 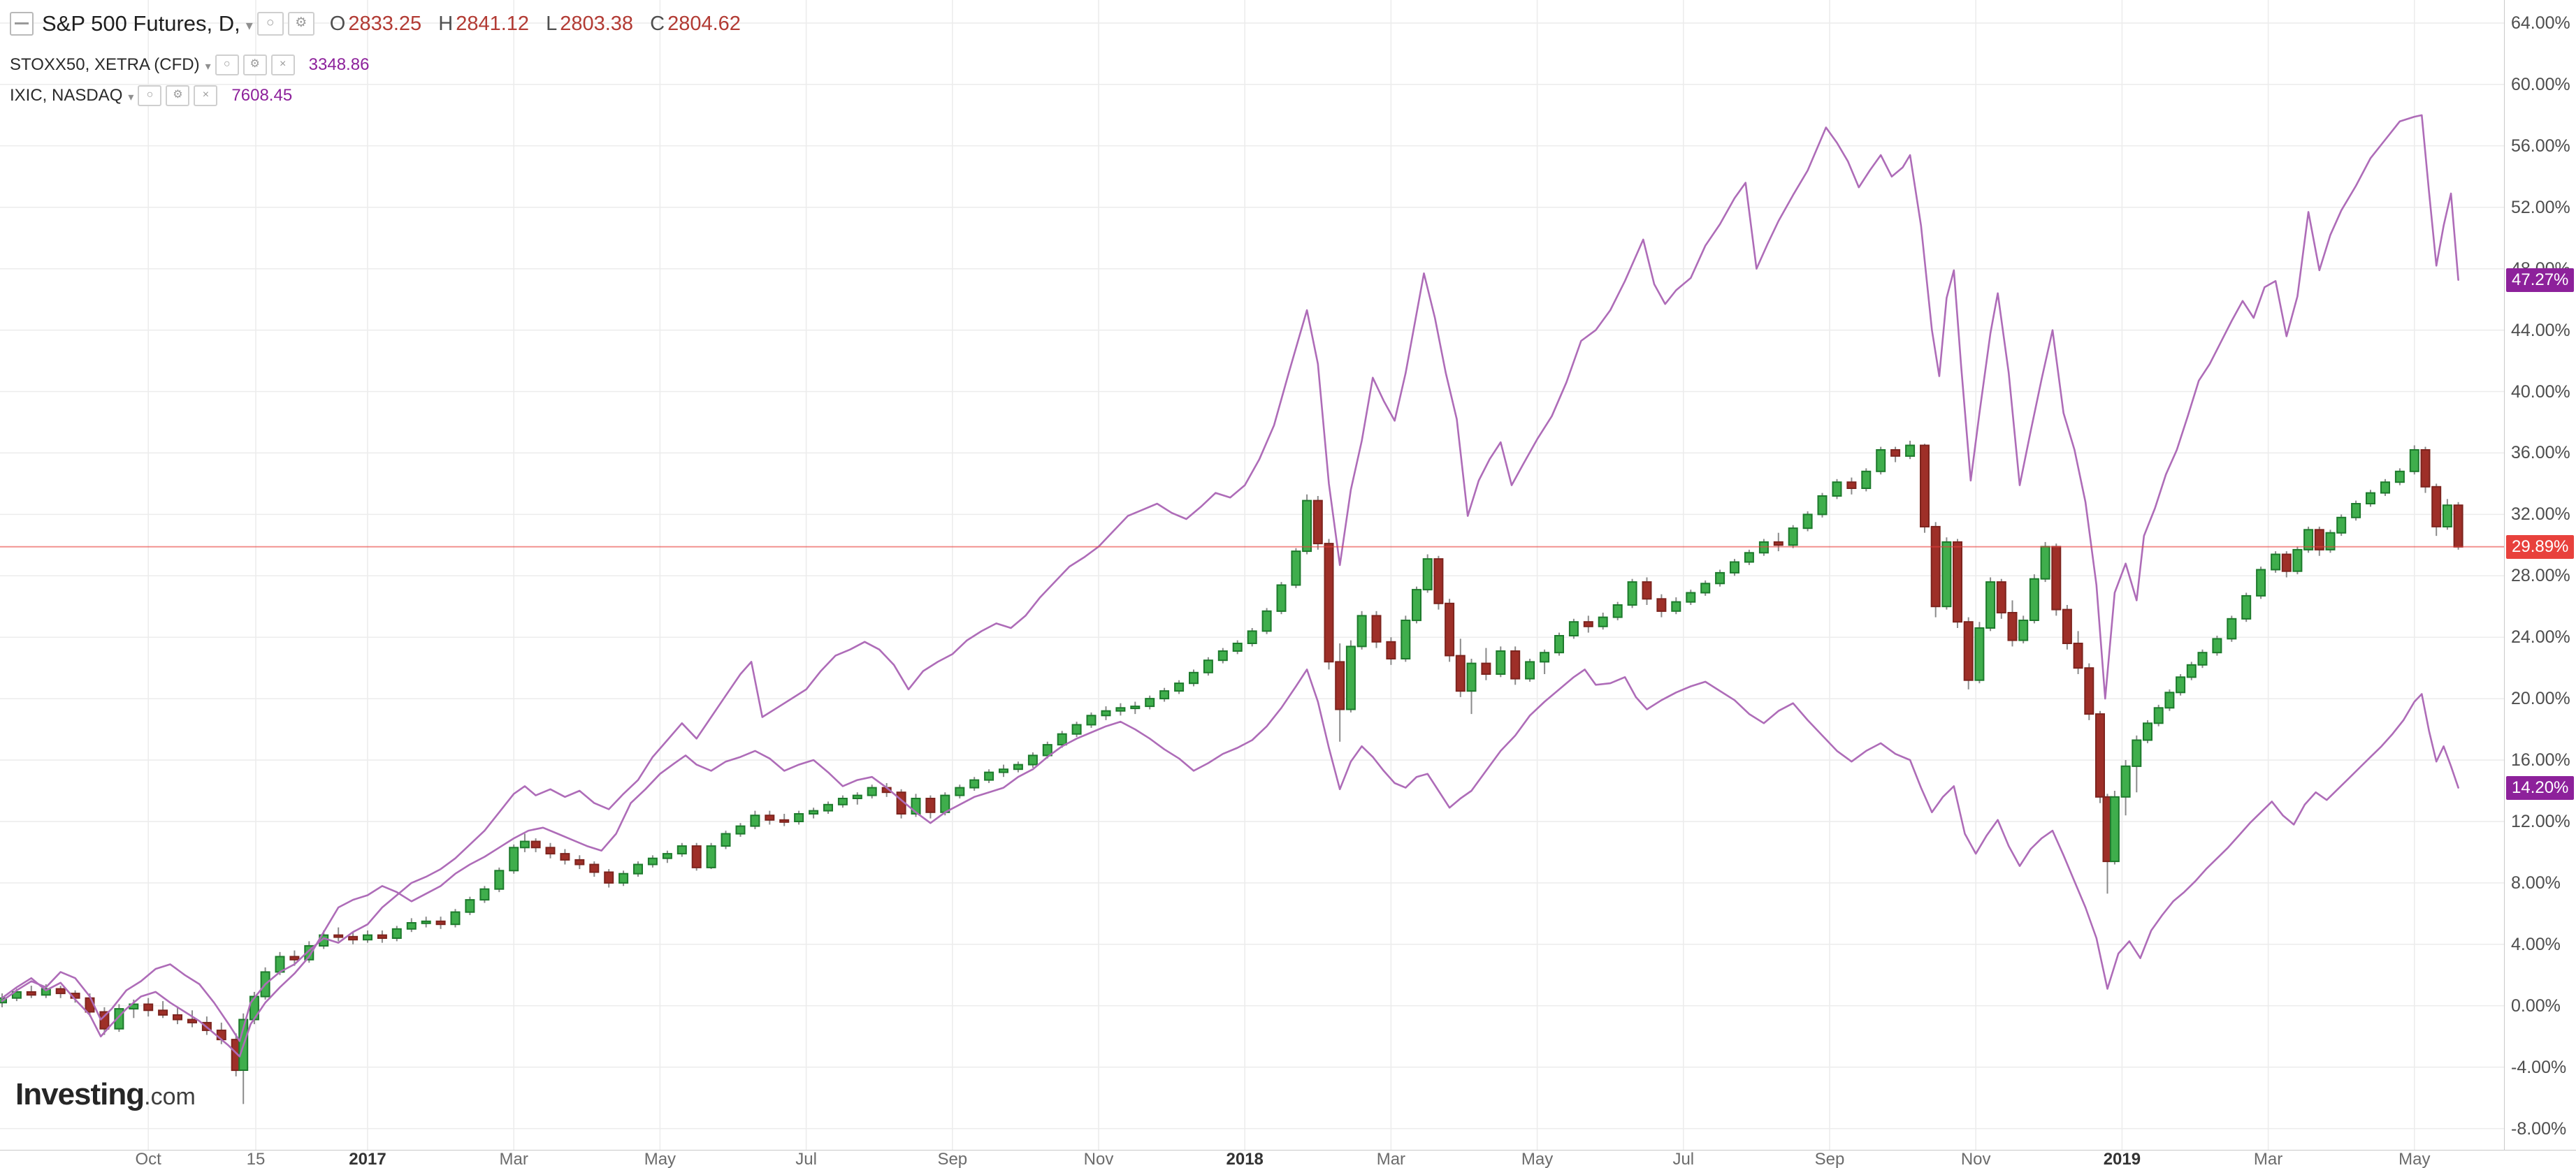 I want to click on ohlc-readout: O 2833.25 H 2841.12 L 2803.38 C 2804.62, so click(x=535, y=24).